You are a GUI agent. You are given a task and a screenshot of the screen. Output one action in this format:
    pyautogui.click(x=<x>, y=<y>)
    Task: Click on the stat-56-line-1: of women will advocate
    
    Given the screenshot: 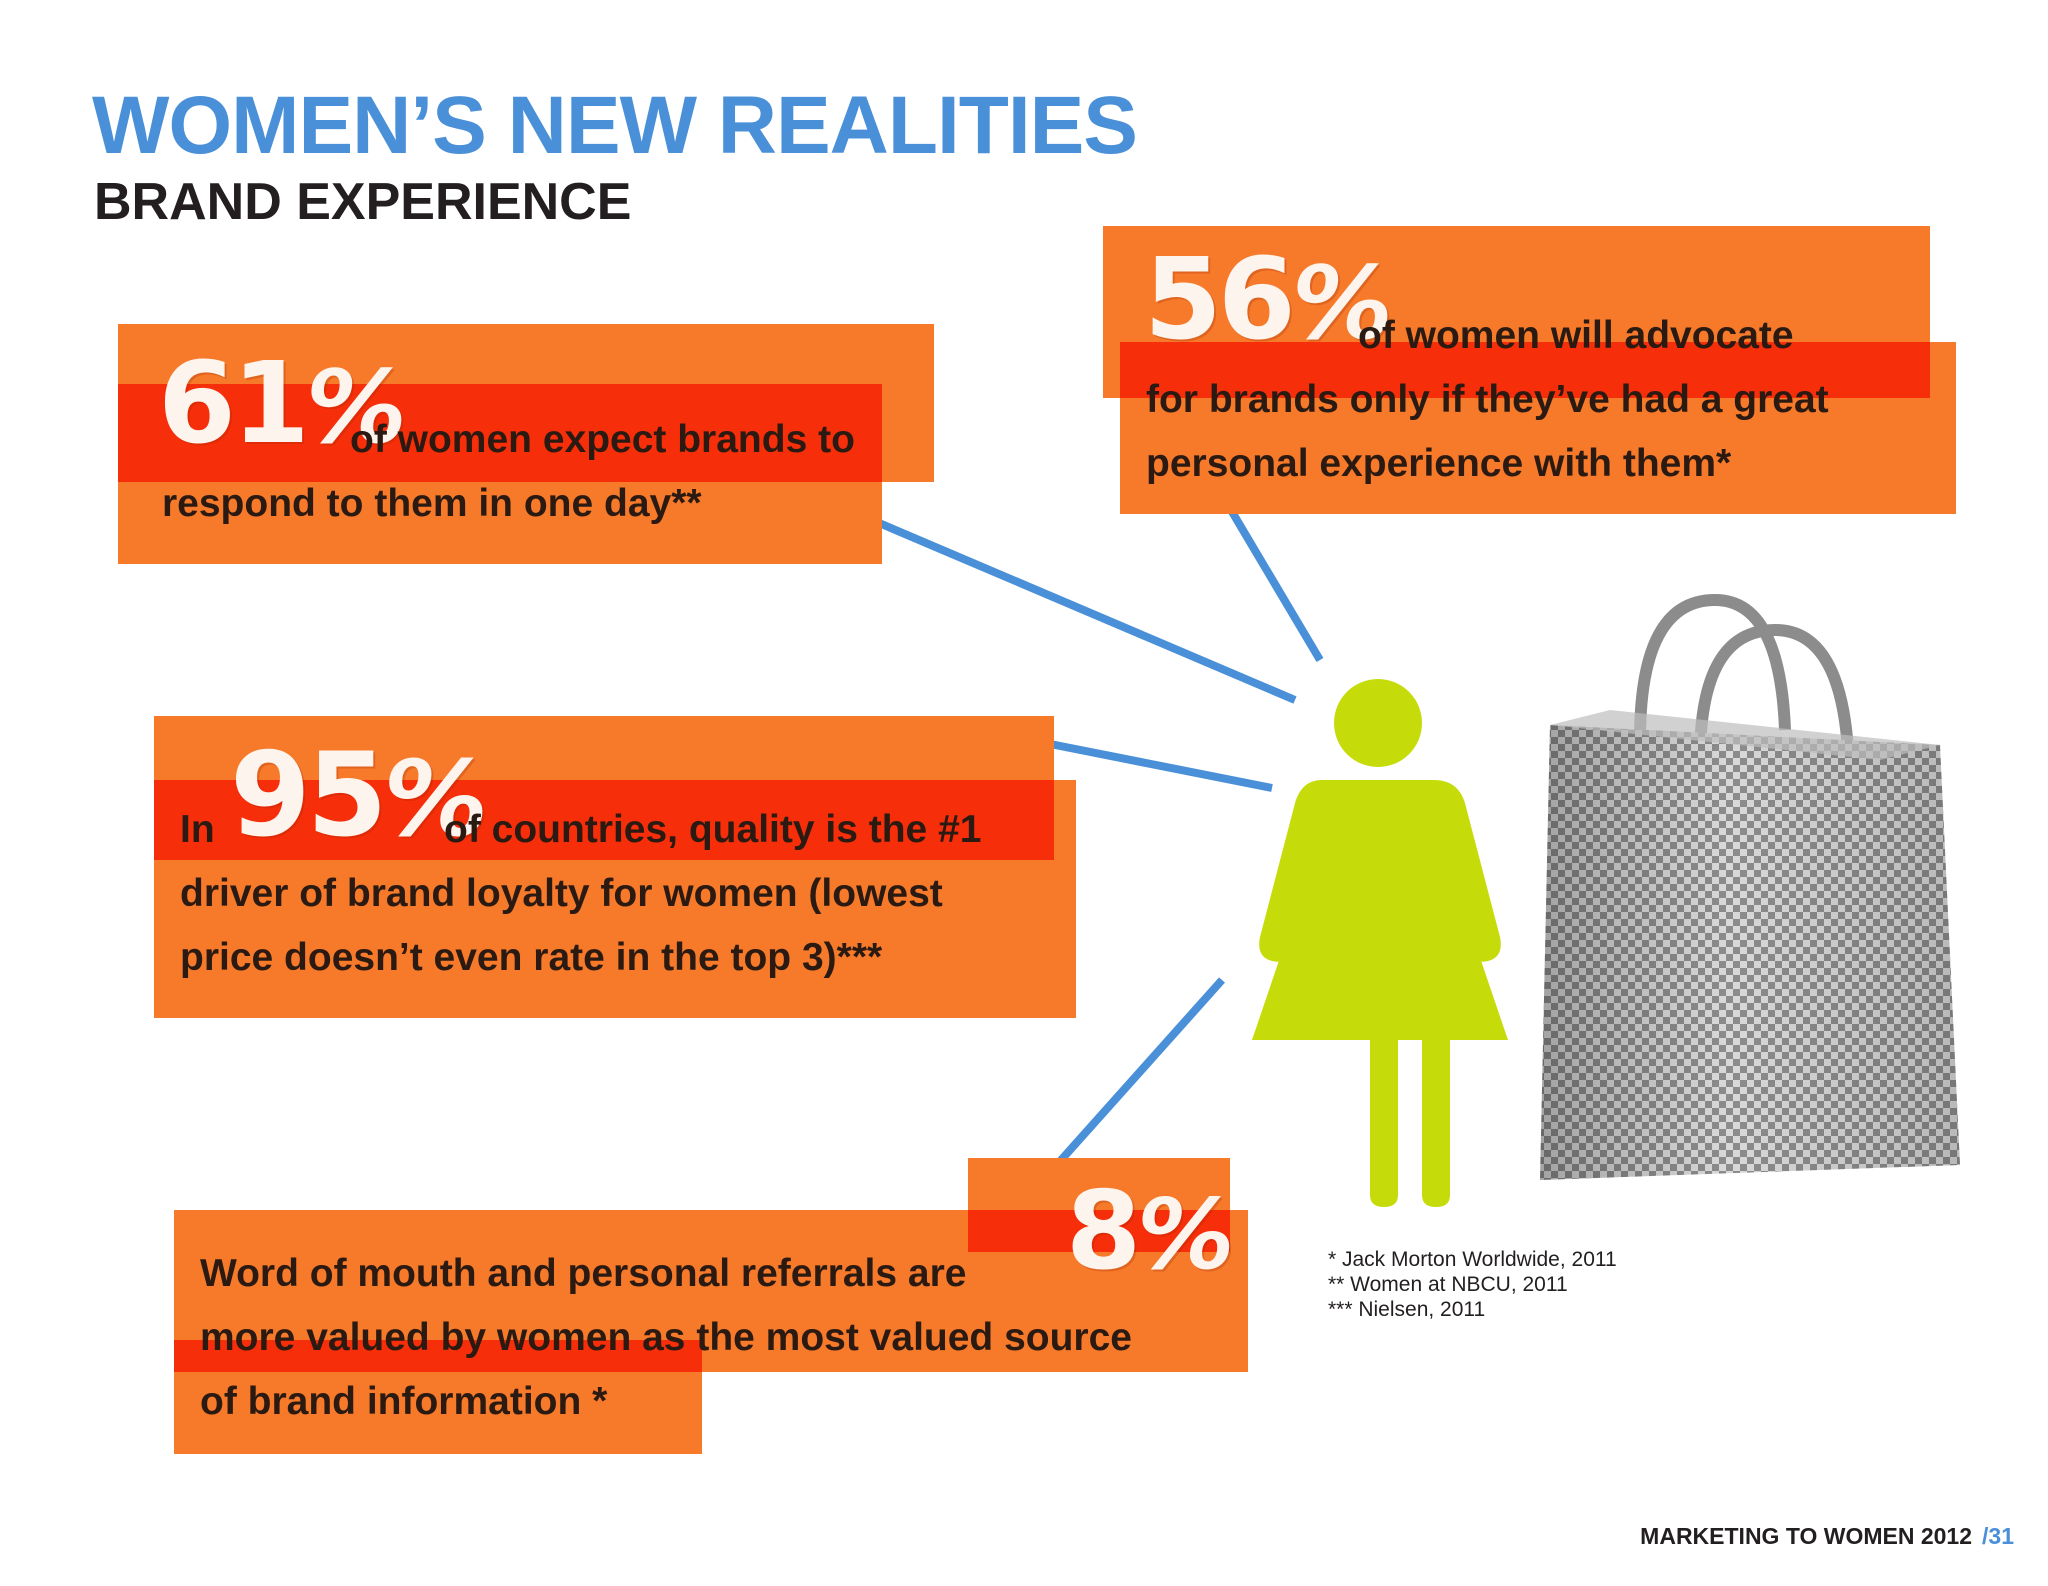 What is the action you would take?
    pyautogui.click(x=1576, y=335)
    